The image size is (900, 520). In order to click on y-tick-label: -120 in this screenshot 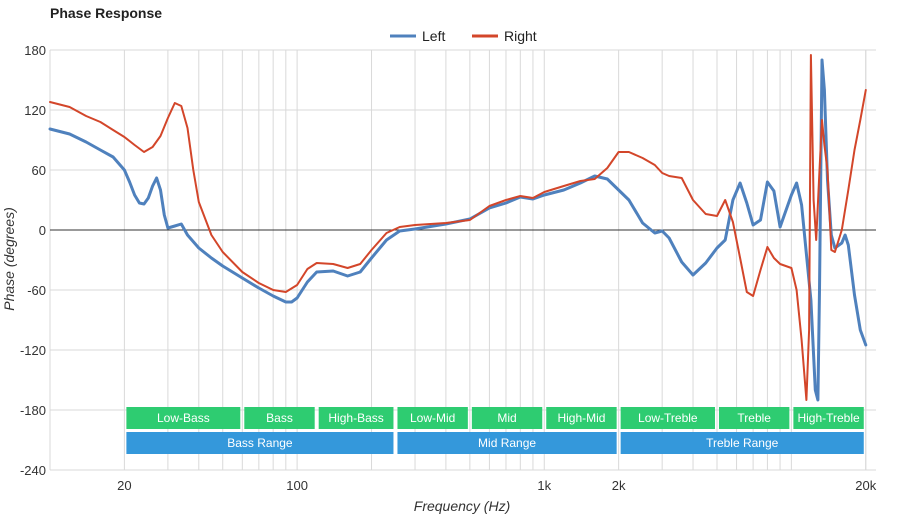, I will do `click(33, 350)`.